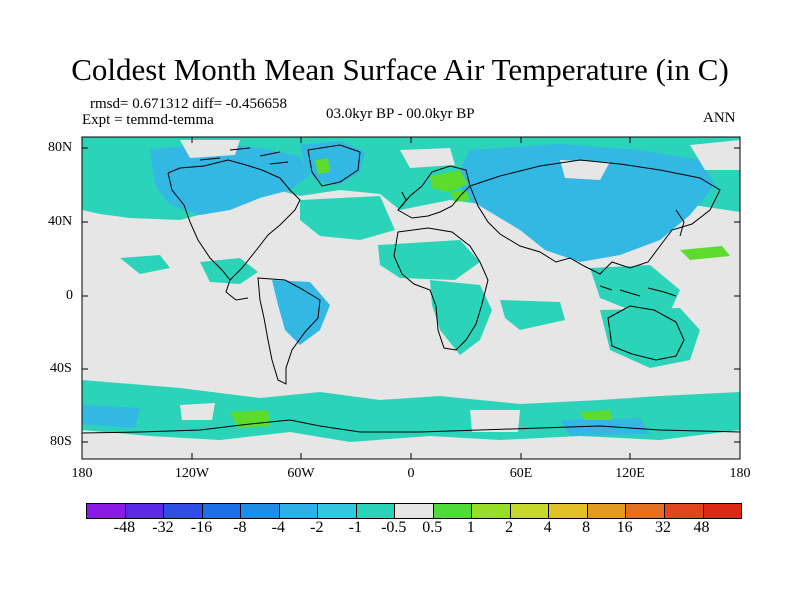 The image size is (800, 600). I want to click on coastline-south-america, so click(289, 331).